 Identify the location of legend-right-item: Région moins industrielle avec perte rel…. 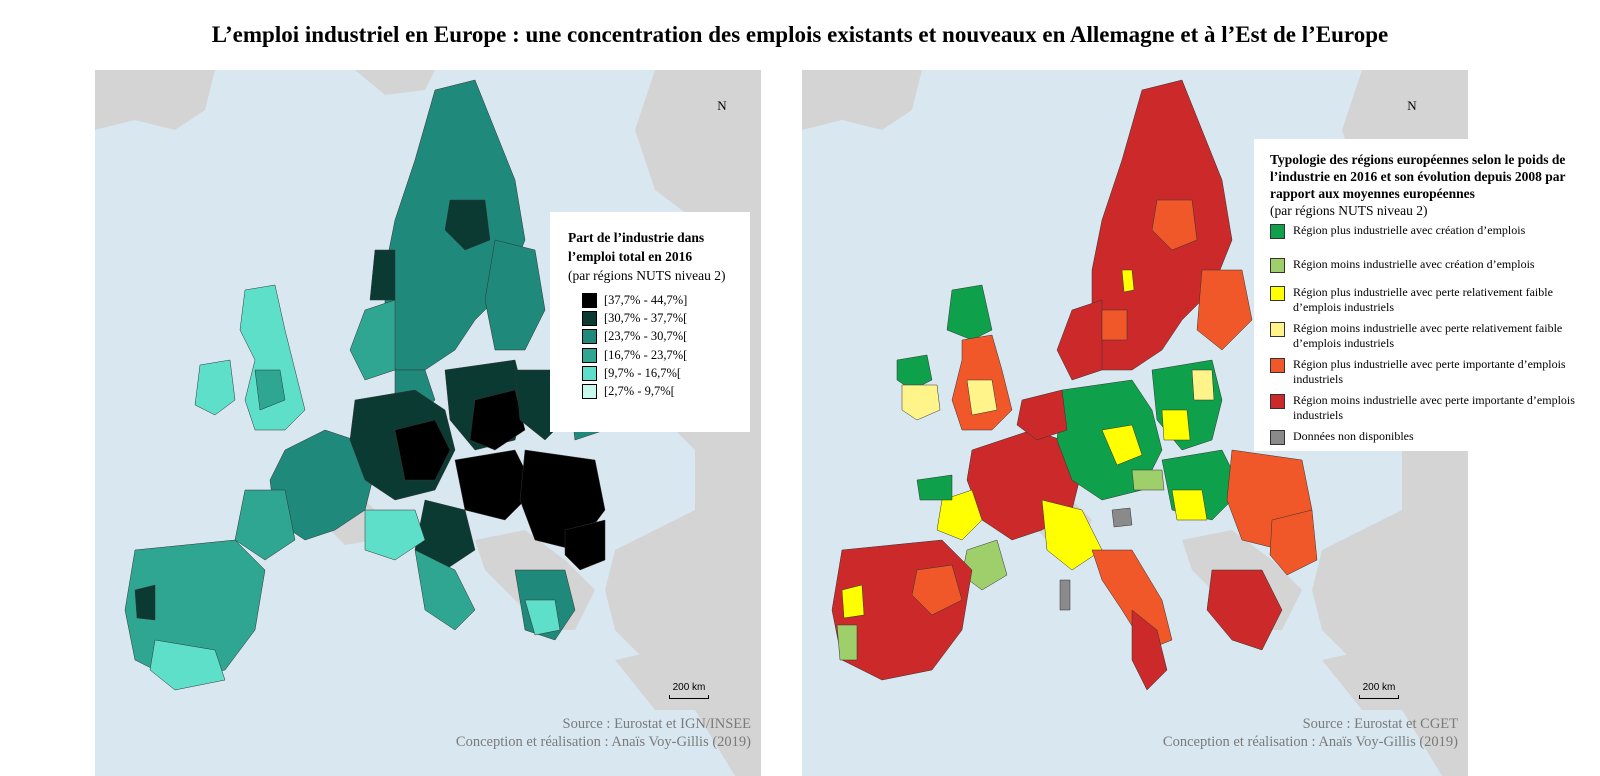
(1427, 336).